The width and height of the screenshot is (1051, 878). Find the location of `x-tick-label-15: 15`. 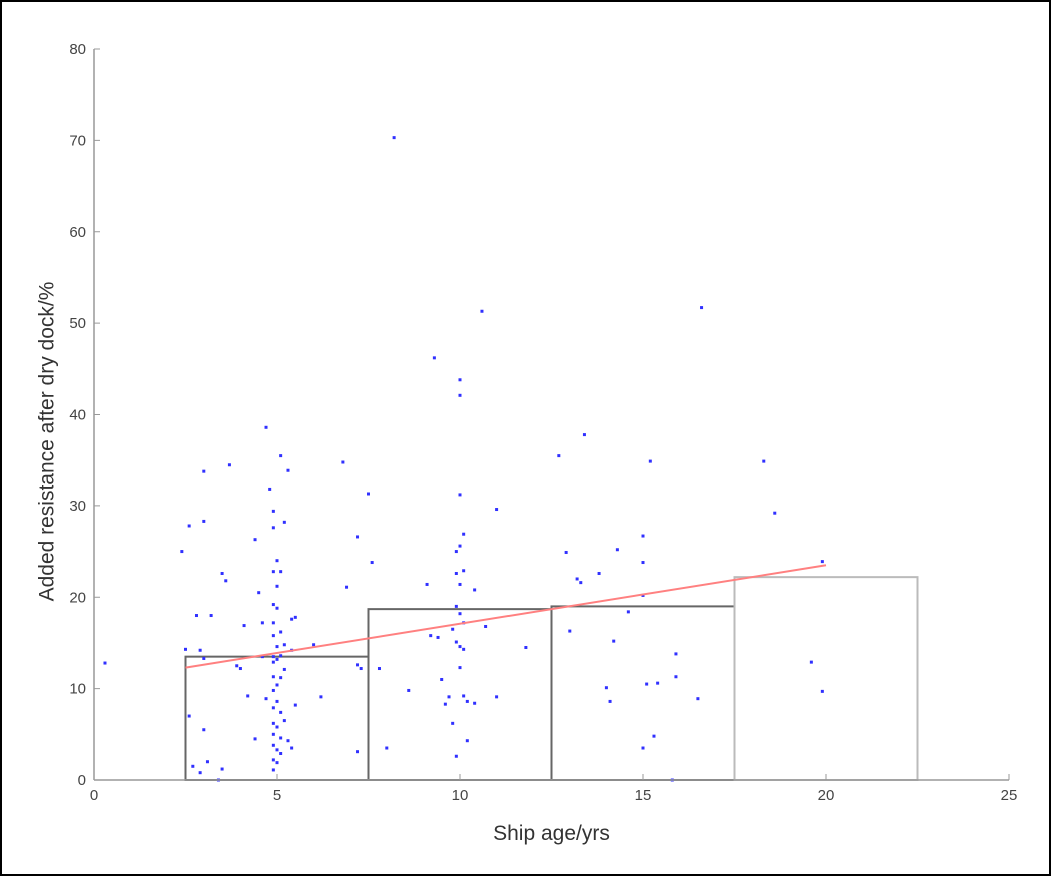

x-tick-label-15: 15 is located at coordinates (643, 795).